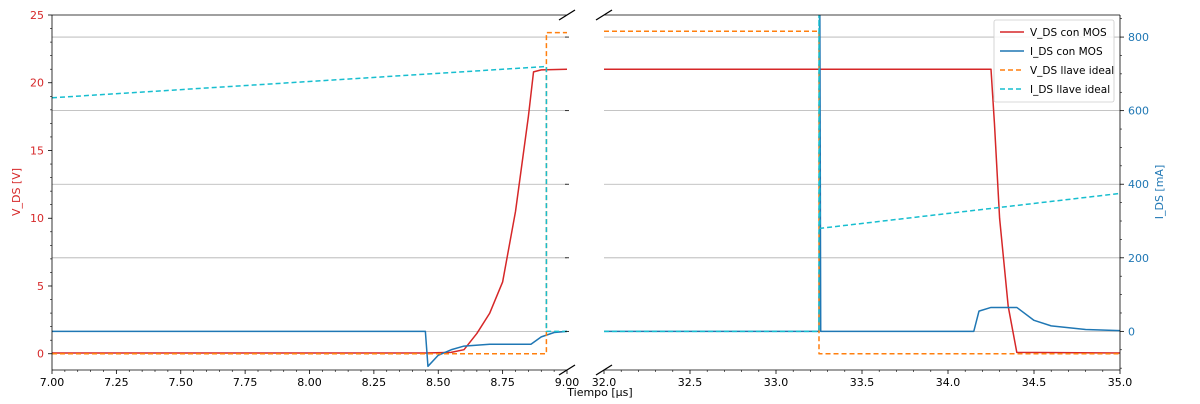  Describe the element at coordinates (604, 382) in the screenshot. I see `x-right-tick-label: 32.0` at that location.